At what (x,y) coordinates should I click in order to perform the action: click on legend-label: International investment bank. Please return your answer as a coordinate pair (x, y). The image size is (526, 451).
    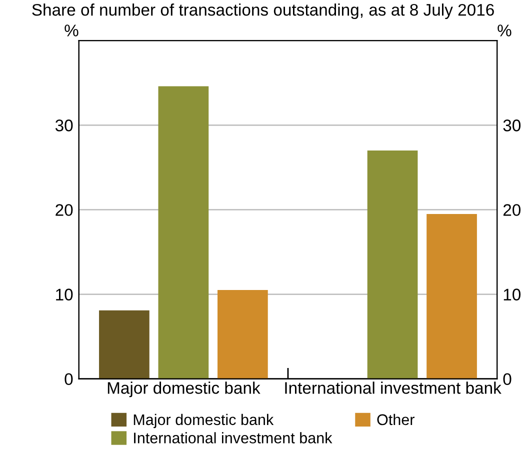
    Looking at the image, I should click on (233, 438).